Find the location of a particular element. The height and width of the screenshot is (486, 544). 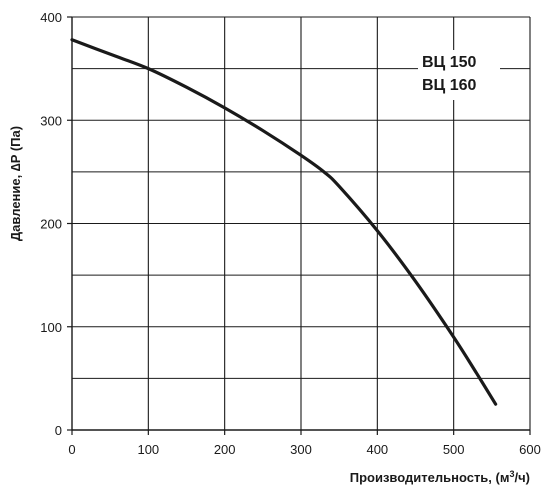

y-tick-label: 300 is located at coordinates (51, 120).